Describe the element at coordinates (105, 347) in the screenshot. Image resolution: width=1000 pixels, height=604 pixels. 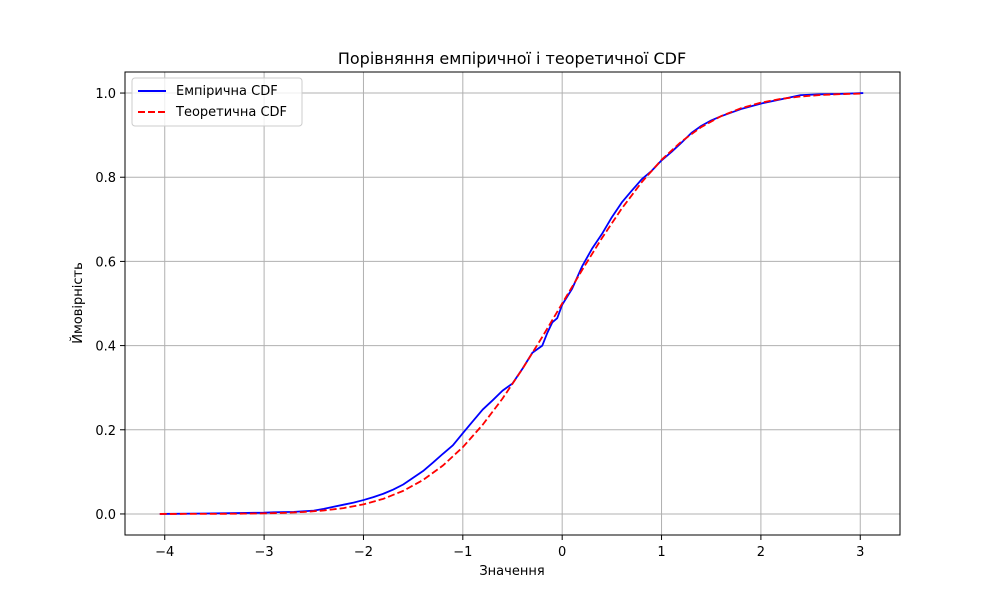
I see `y-tick-label: 0.4` at that location.